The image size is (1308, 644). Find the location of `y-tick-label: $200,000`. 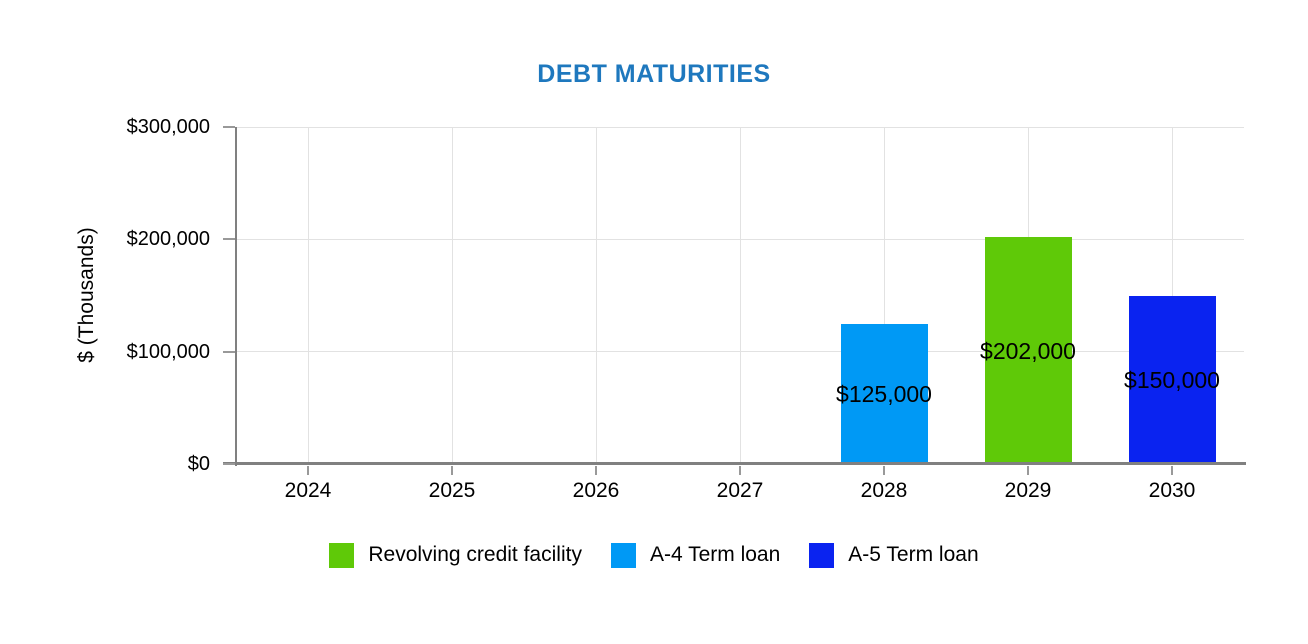

y-tick-label: $200,000 is located at coordinates (168, 239).